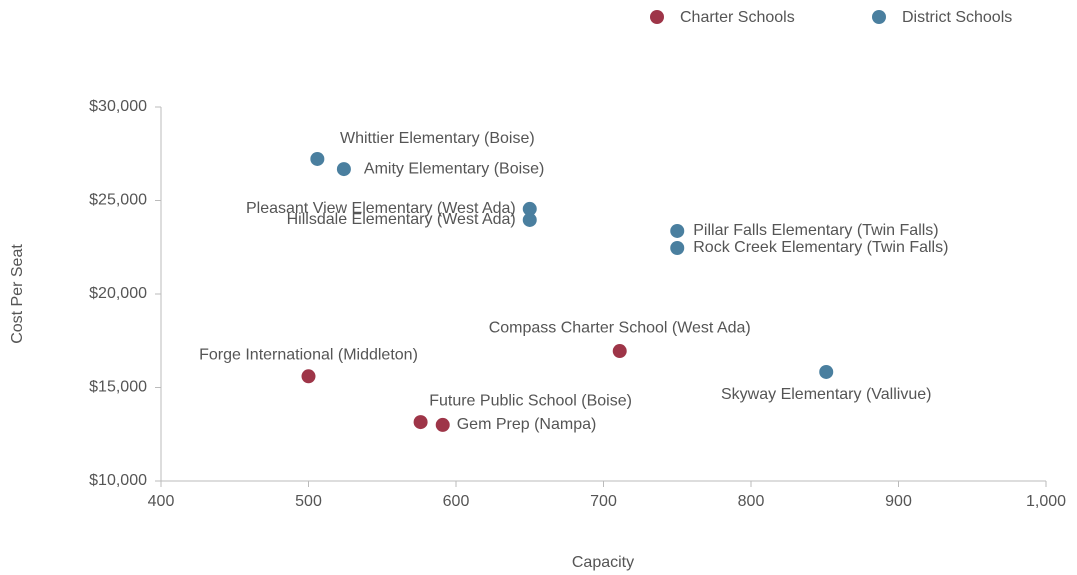  I want to click on x-axis-label: Capacity, so click(603, 562).